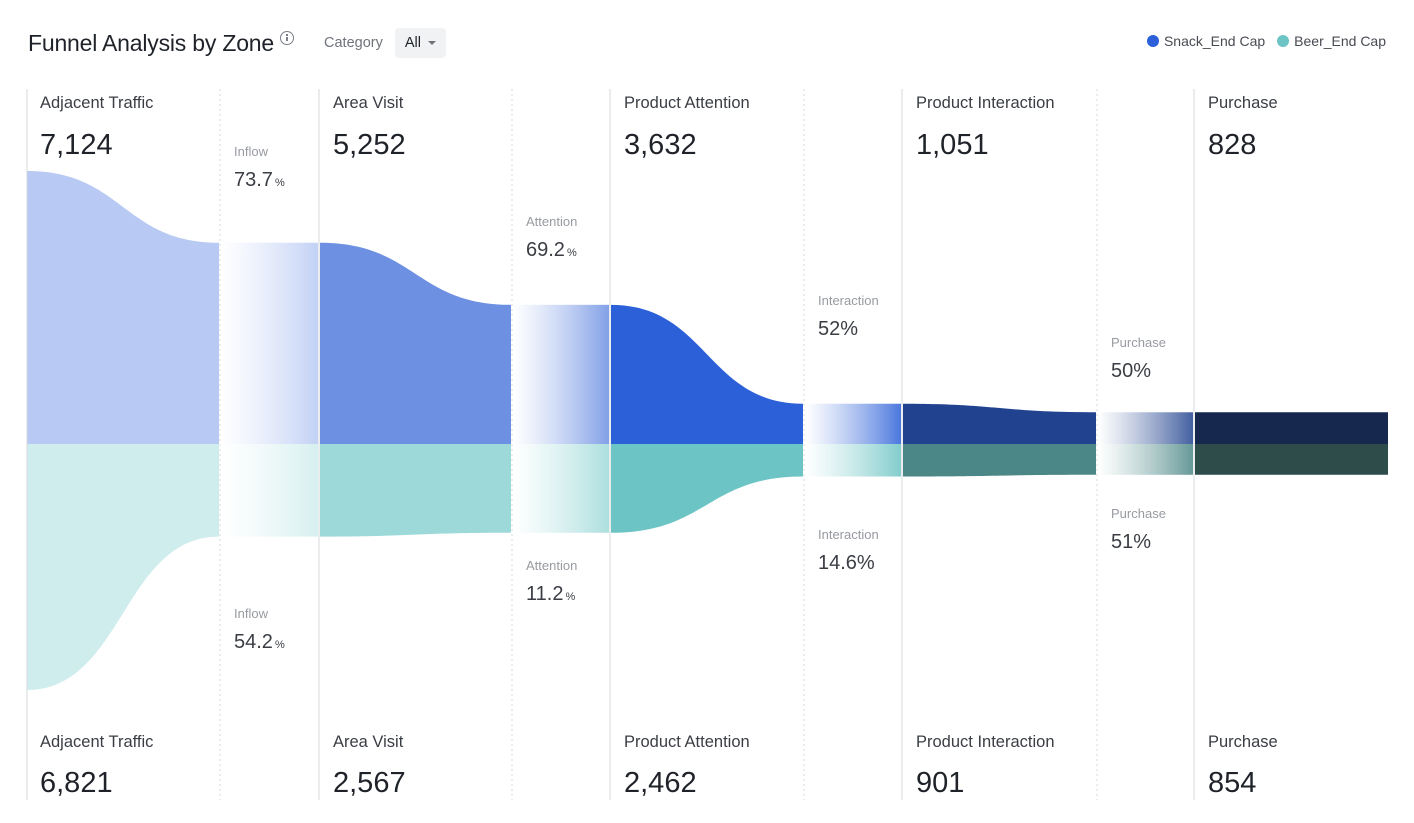 Image resolution: width=1414 pixels, height=823 pixels. Describe the element at coordinates (287, 38) in the screenshot. I see `info-icon` at that location.